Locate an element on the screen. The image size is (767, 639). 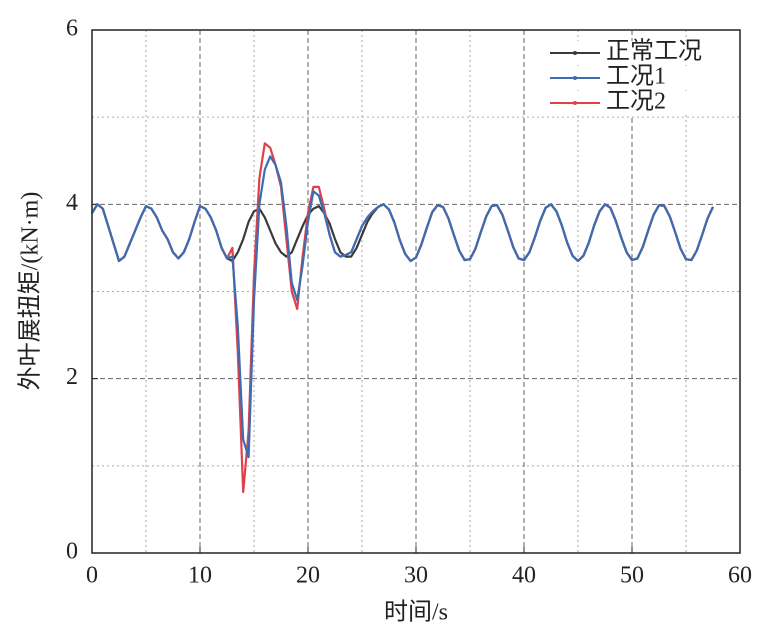
legend-label: 正常工况 is located at coordinates (654, 51).